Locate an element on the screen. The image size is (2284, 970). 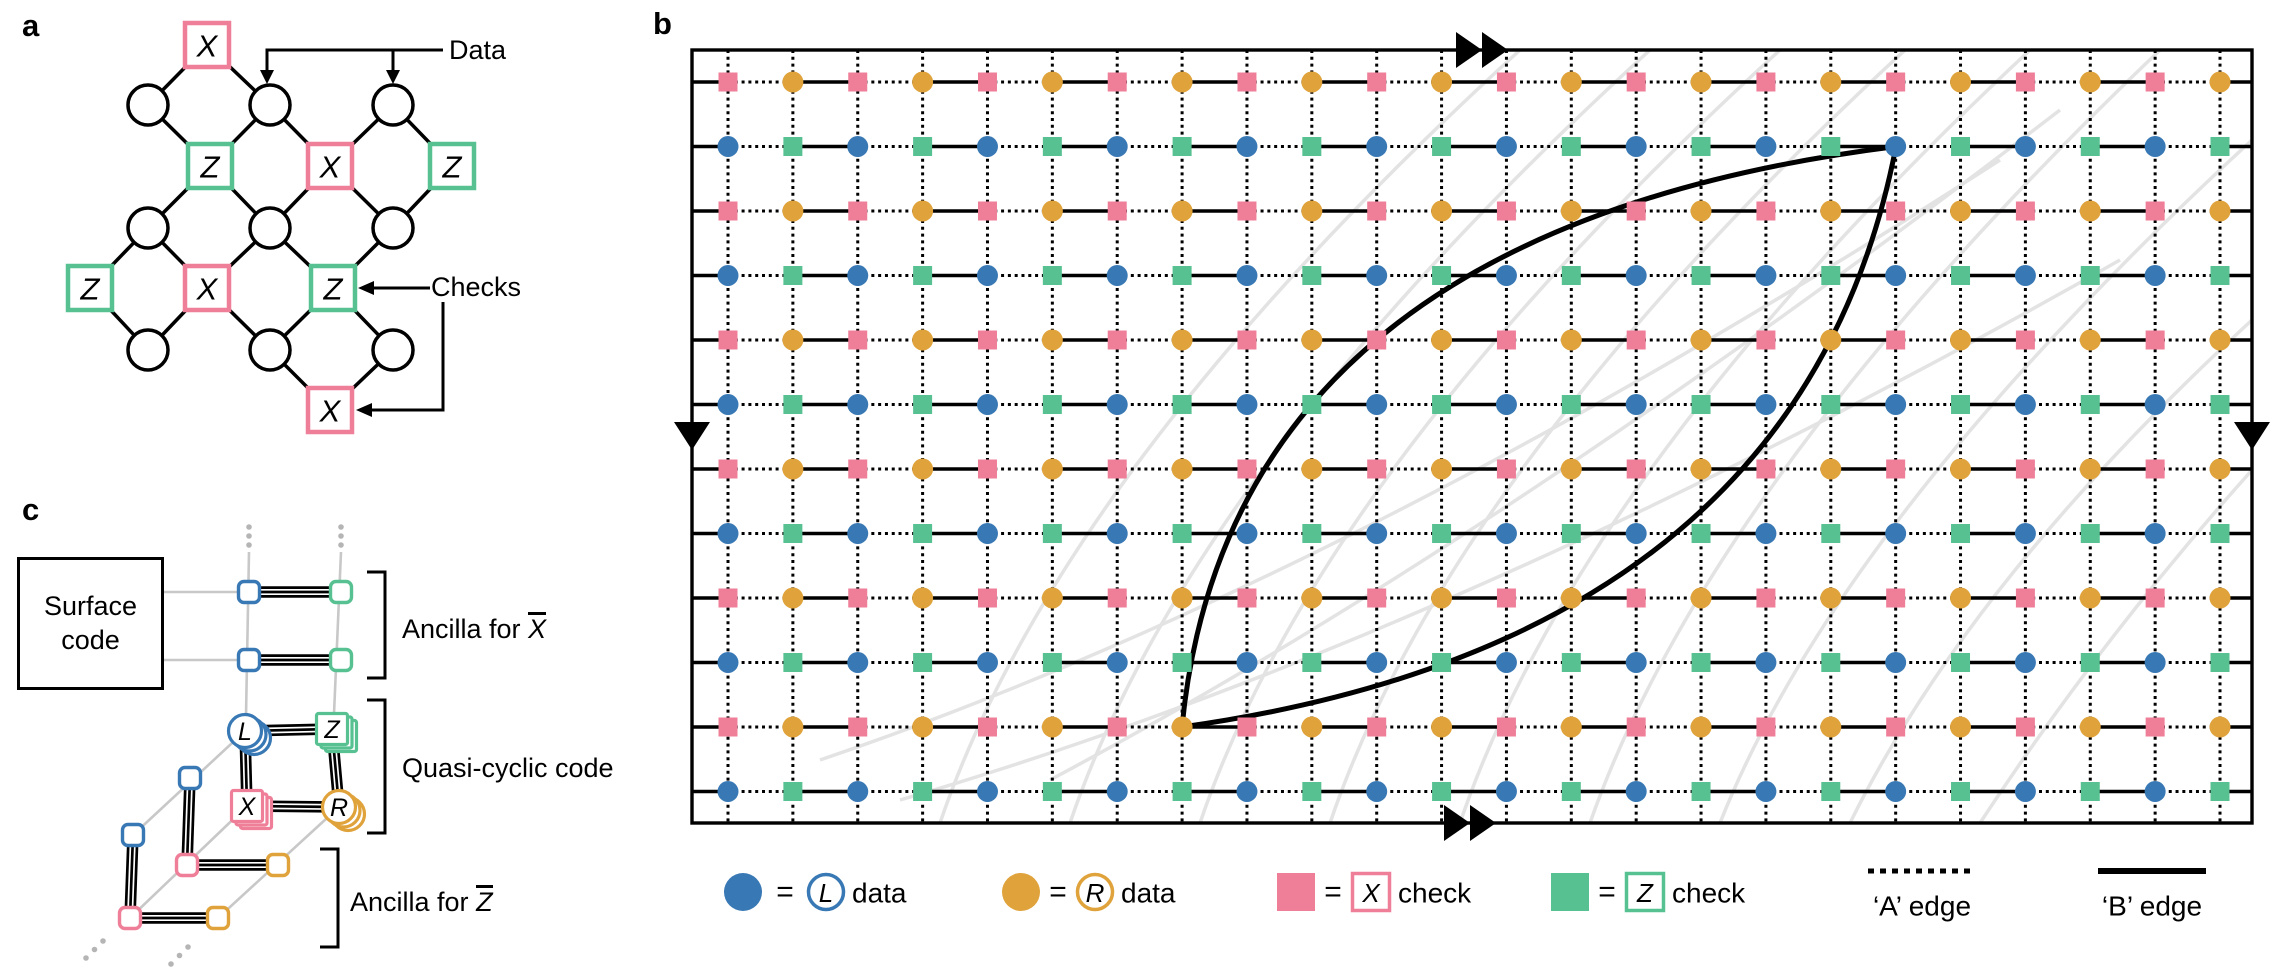
checks-annotation: Checks is located at coordinates (476, 287).